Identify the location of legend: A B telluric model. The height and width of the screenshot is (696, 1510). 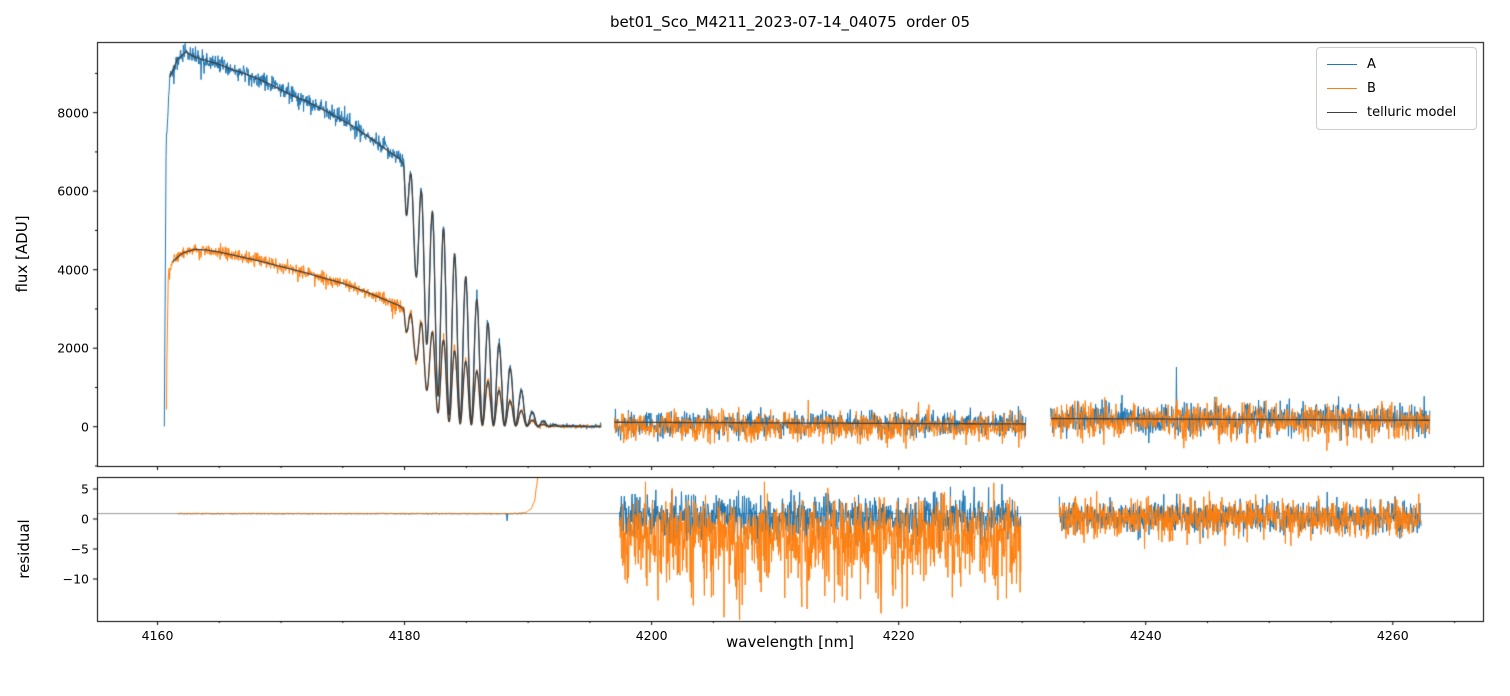
(1396, 88).